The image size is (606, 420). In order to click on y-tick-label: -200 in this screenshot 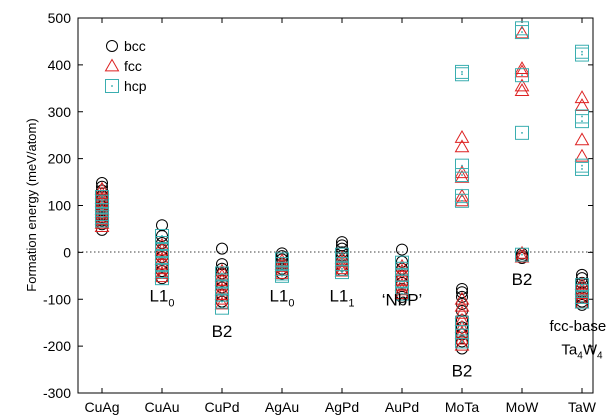, I will do `click(57, 346)`.